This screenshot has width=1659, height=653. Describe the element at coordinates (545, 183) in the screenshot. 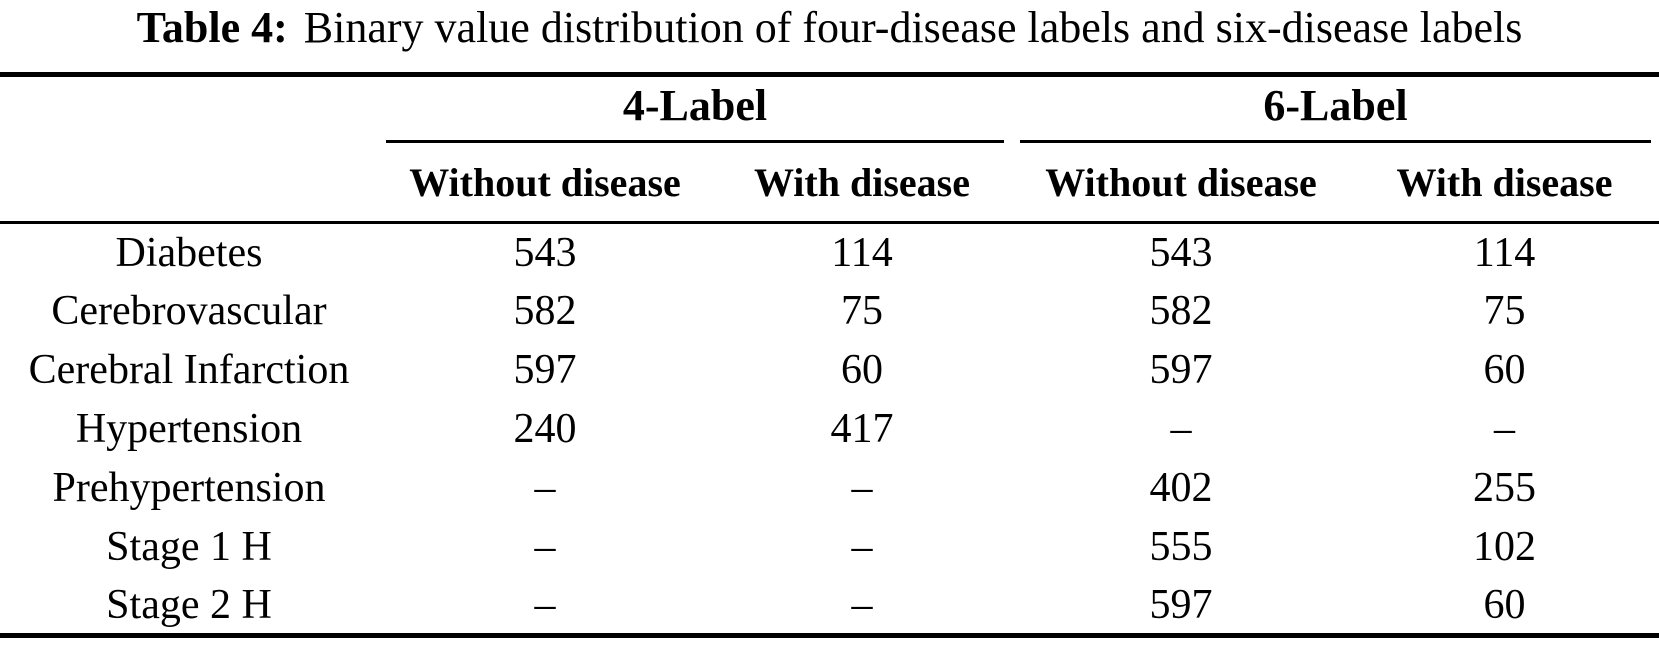

I see `column-header-4label-without: Without disease` at that location.